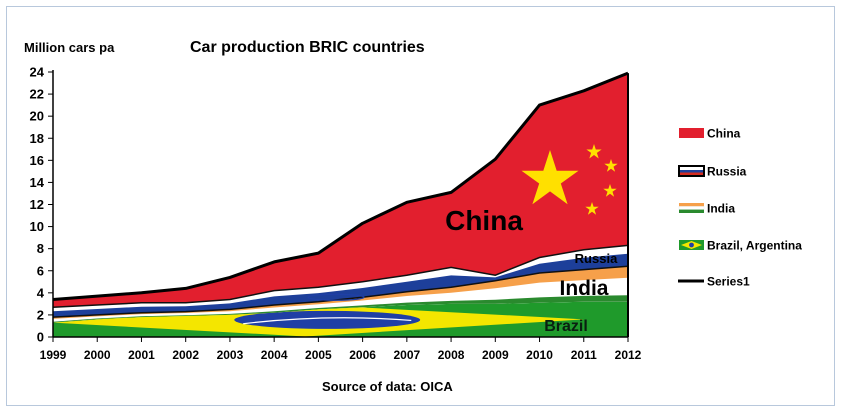  I want to click on china-big-star-icon, so click(550, 177).